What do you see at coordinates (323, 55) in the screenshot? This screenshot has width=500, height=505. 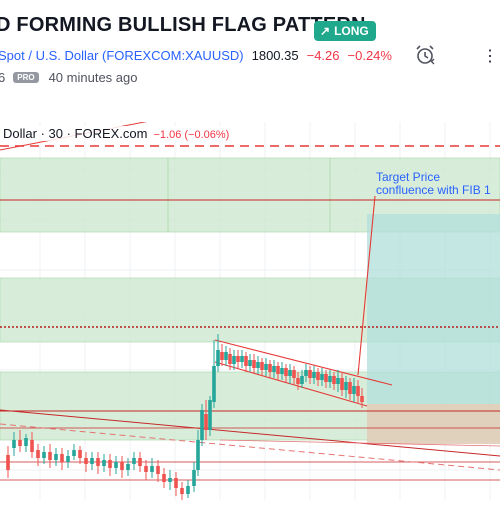 I see `price-change: −4.26` at bounding box center [323, 55].